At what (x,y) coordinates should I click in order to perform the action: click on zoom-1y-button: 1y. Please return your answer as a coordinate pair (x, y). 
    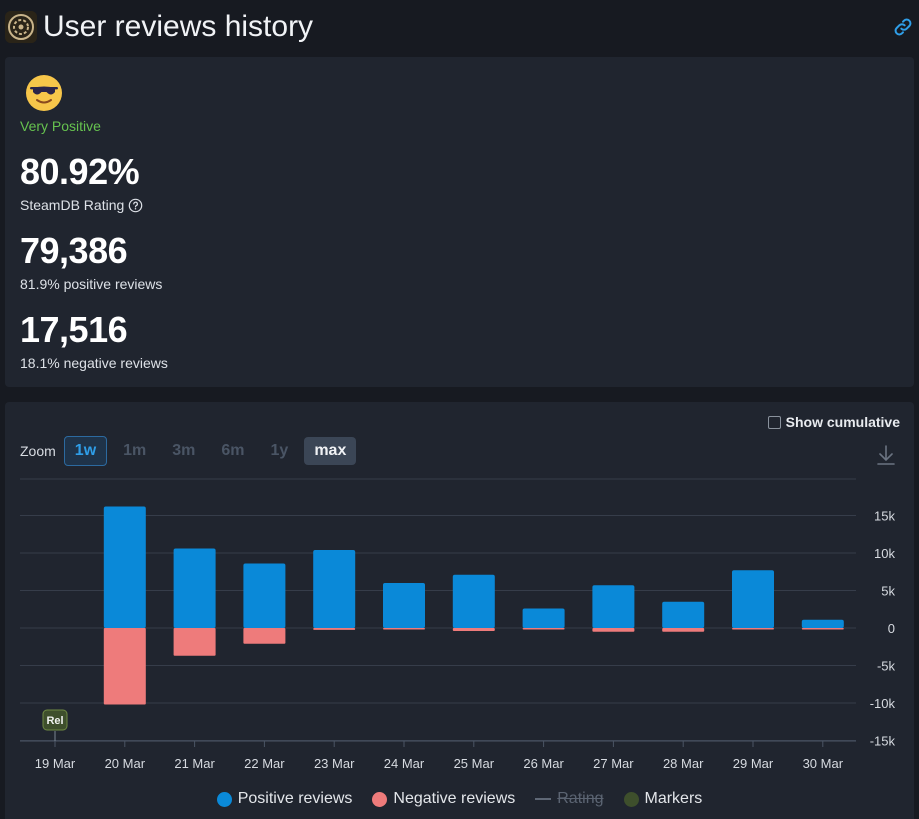
    Looking at the image, I should click on (279, 450).